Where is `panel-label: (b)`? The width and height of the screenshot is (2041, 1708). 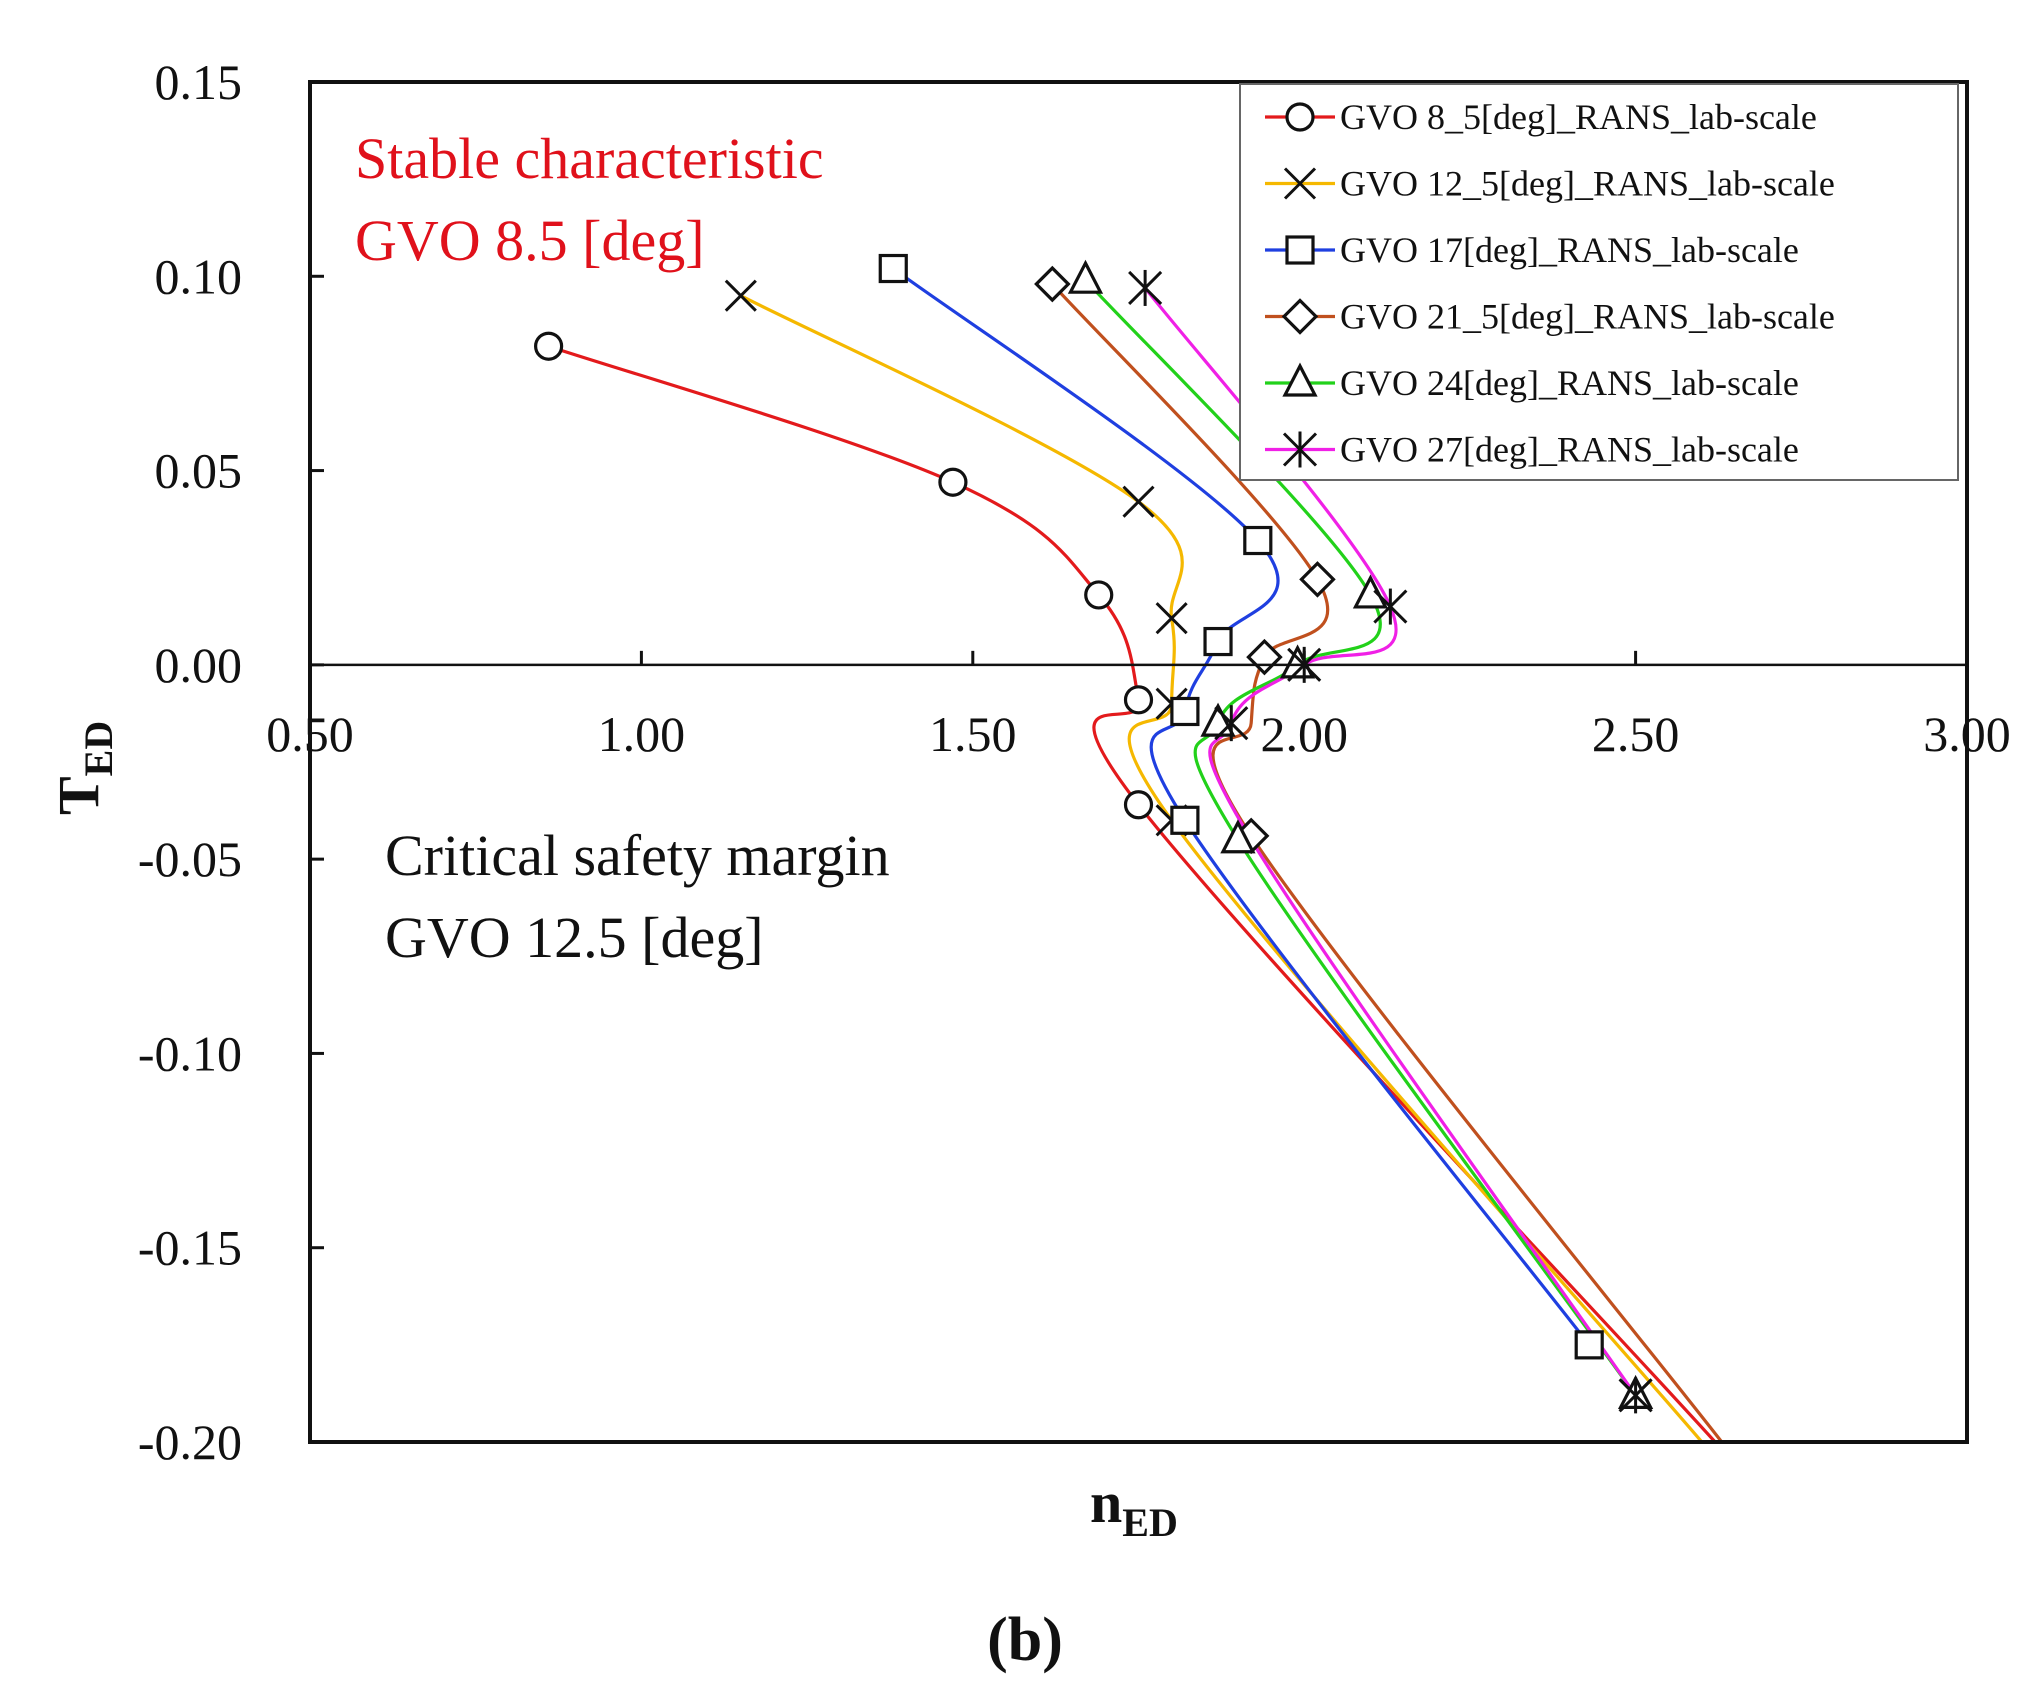 panel-label: (b) is located at coordinates (1025, 1640).